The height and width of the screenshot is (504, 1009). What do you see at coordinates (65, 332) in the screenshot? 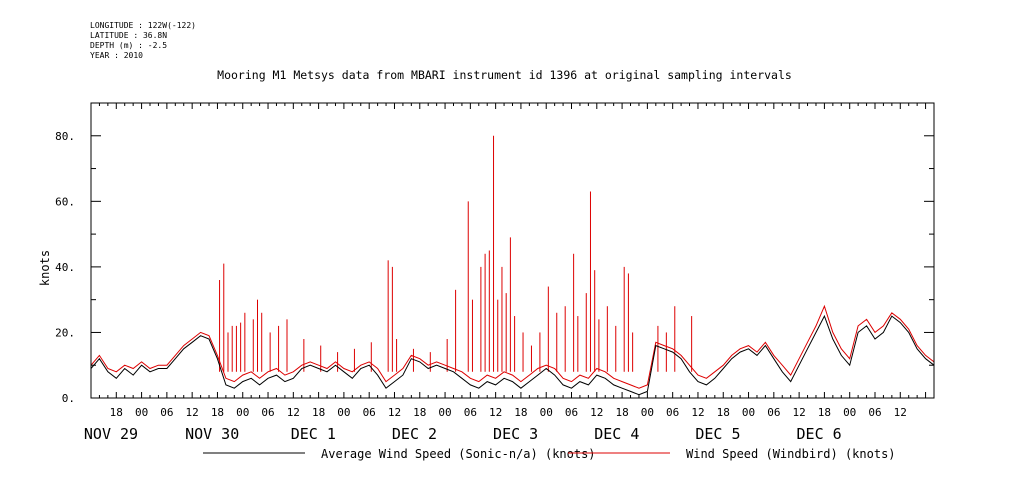
I see `y-tick-label: 20.` at bounding box center [65, 332].